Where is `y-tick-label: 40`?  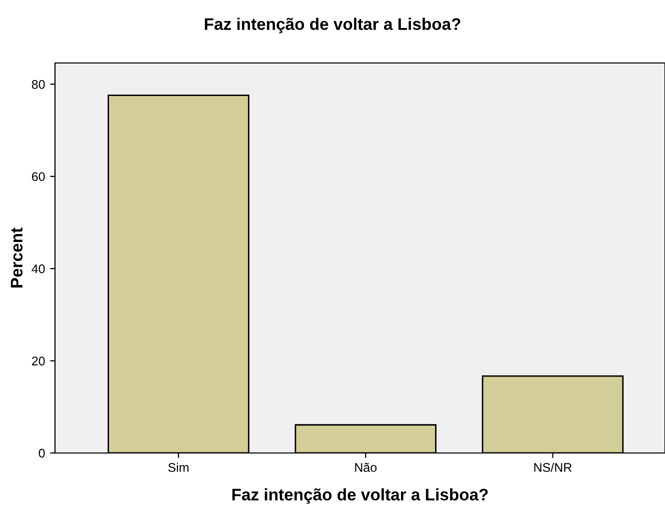
y-tick-label: 40 is located at coordinates (38, 269).